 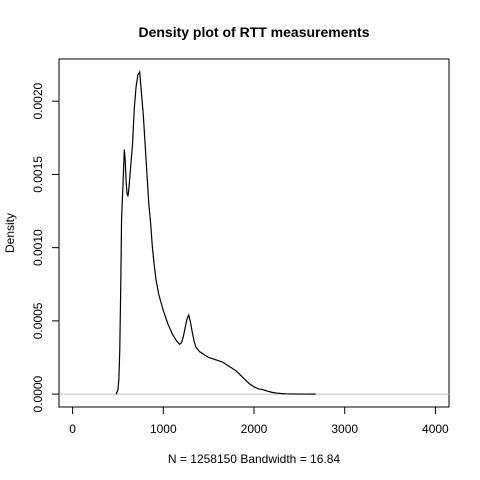 What do you see at coordinates (253, 32) in the screenshot?
I see `chart-title: Density plot of RTT measurements` at bounding box center [253, 32].